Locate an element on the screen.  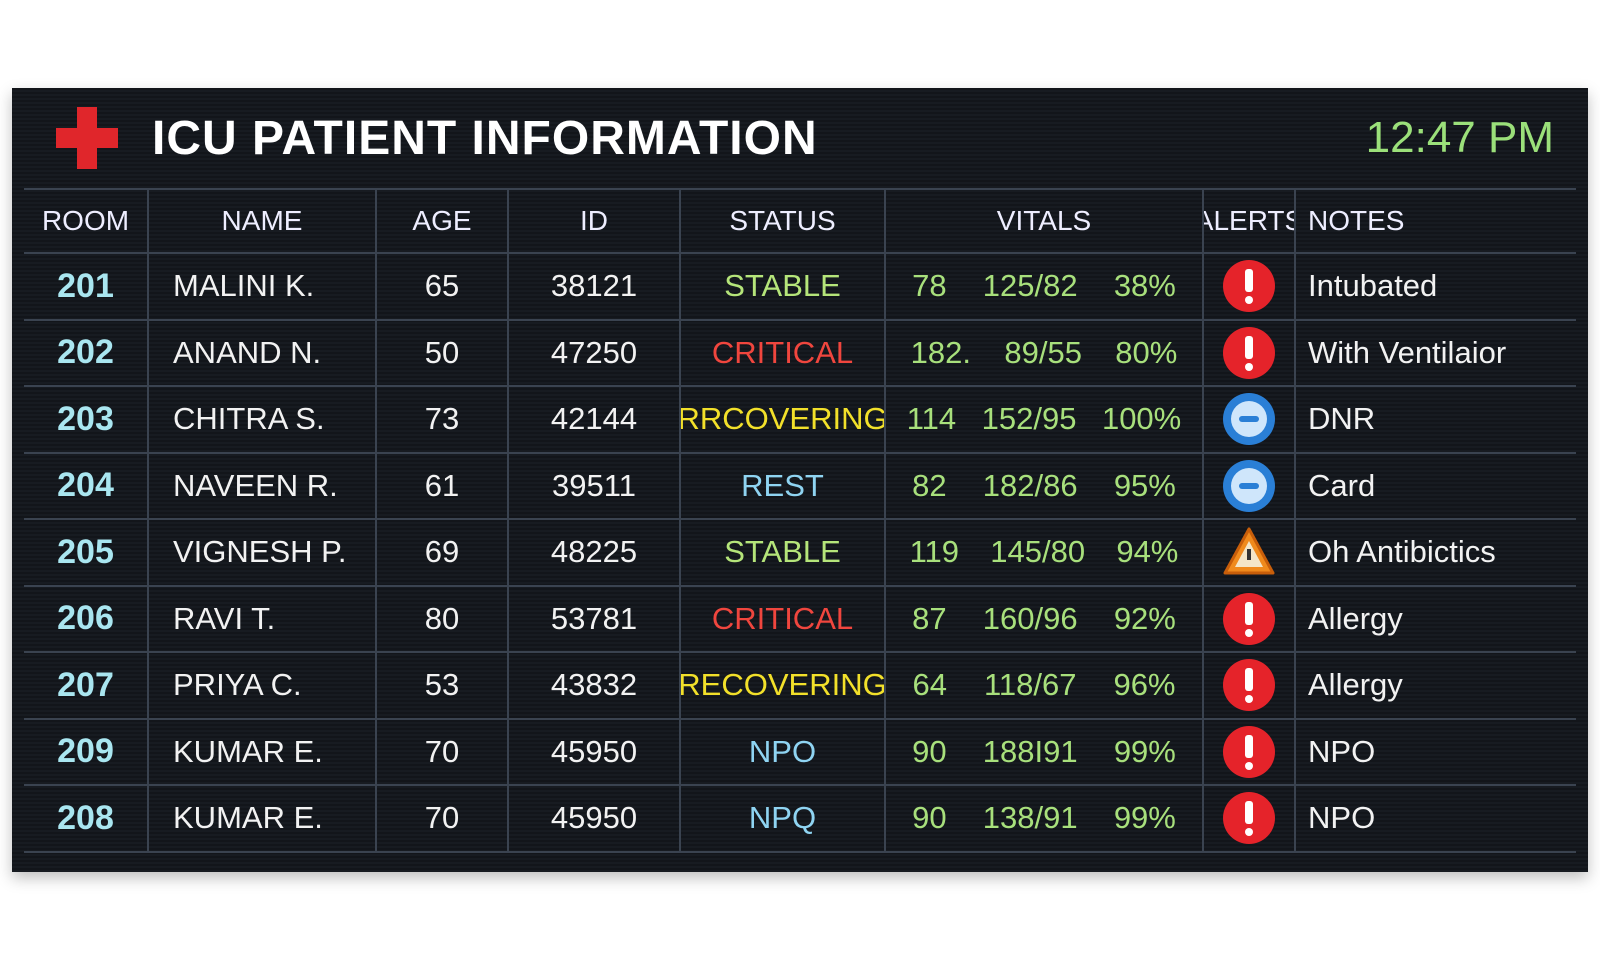
vitals: 78 125/82 38% is located at coordinates (1045, 286).